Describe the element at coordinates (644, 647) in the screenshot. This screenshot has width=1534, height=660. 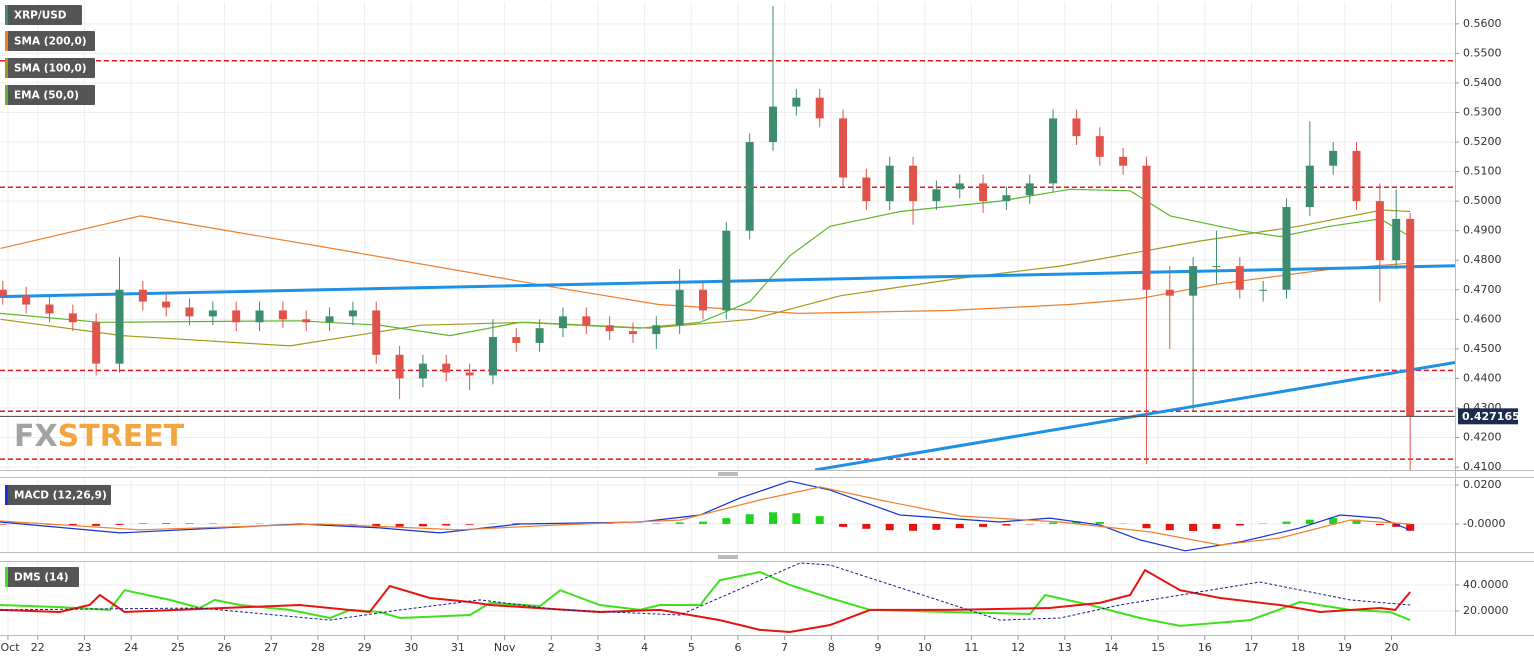
I see `x-tick-label: 4` at that location.